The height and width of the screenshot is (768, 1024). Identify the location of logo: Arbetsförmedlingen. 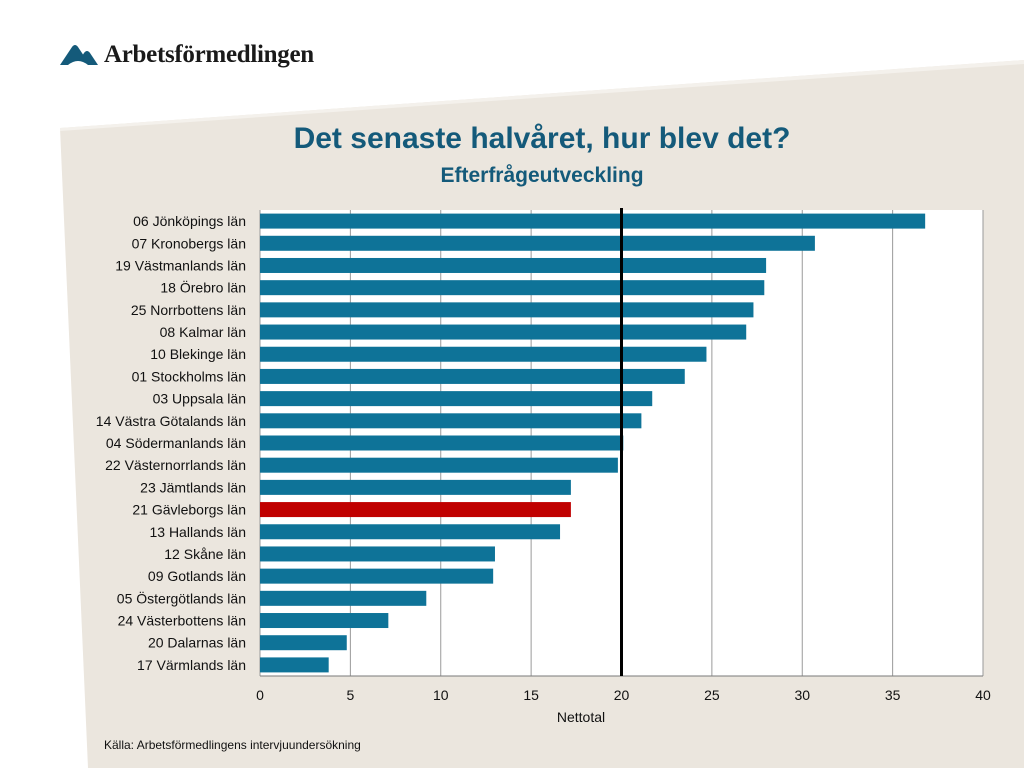
(186, 55).